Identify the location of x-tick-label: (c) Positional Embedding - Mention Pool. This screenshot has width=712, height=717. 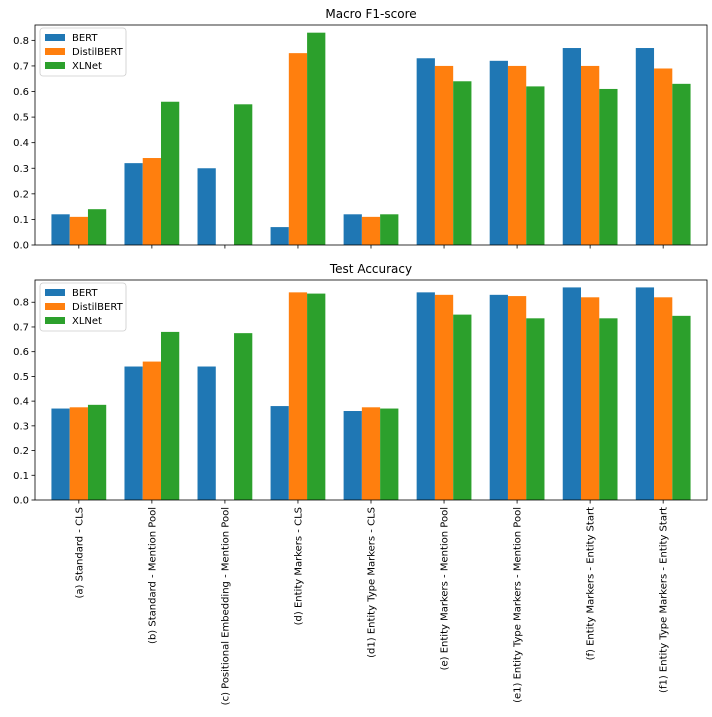
(225, 606).